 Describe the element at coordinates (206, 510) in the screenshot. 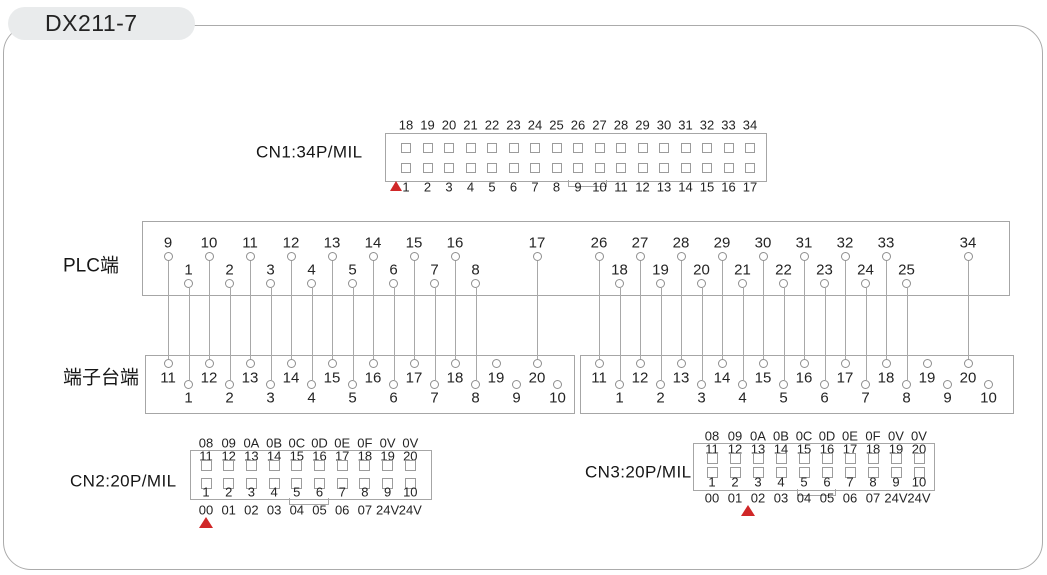

I see `cn2-bottom-signal: 00` at that location.